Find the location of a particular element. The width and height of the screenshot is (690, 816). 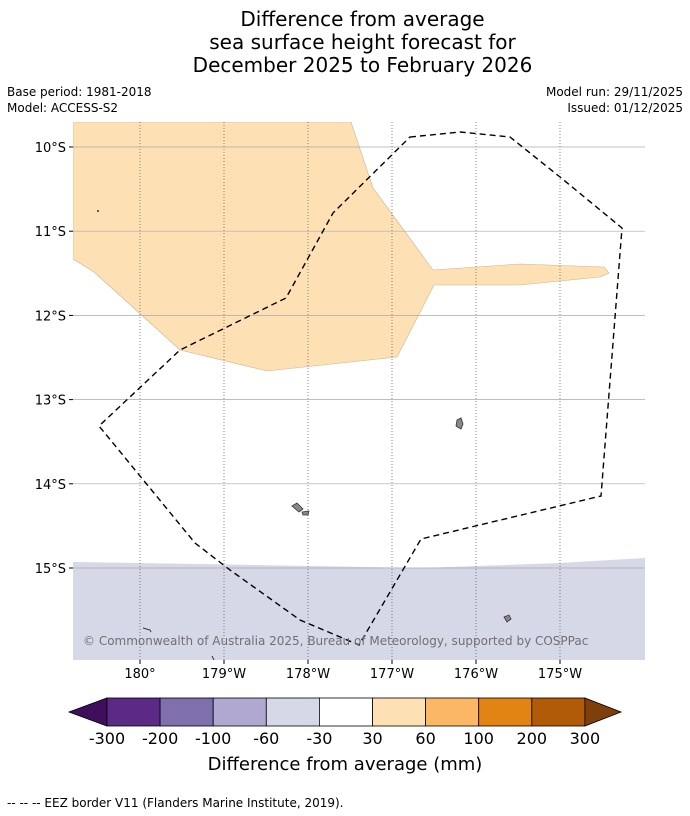

y-tick-label: 11°S is located at coordinates (50, 232).